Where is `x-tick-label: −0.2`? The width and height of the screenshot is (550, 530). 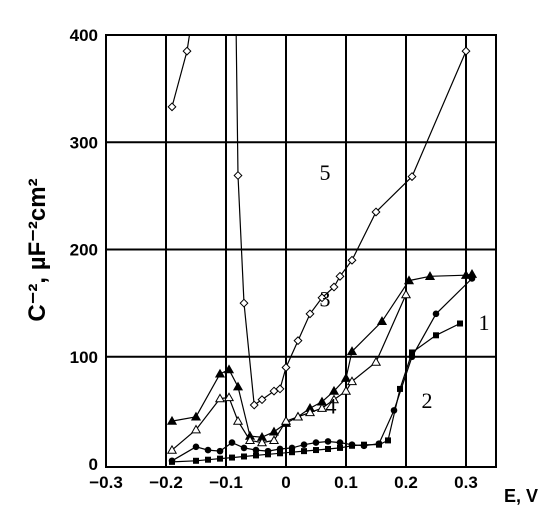 x-tick-label: −0.2 is located at coordinates (166, 482).